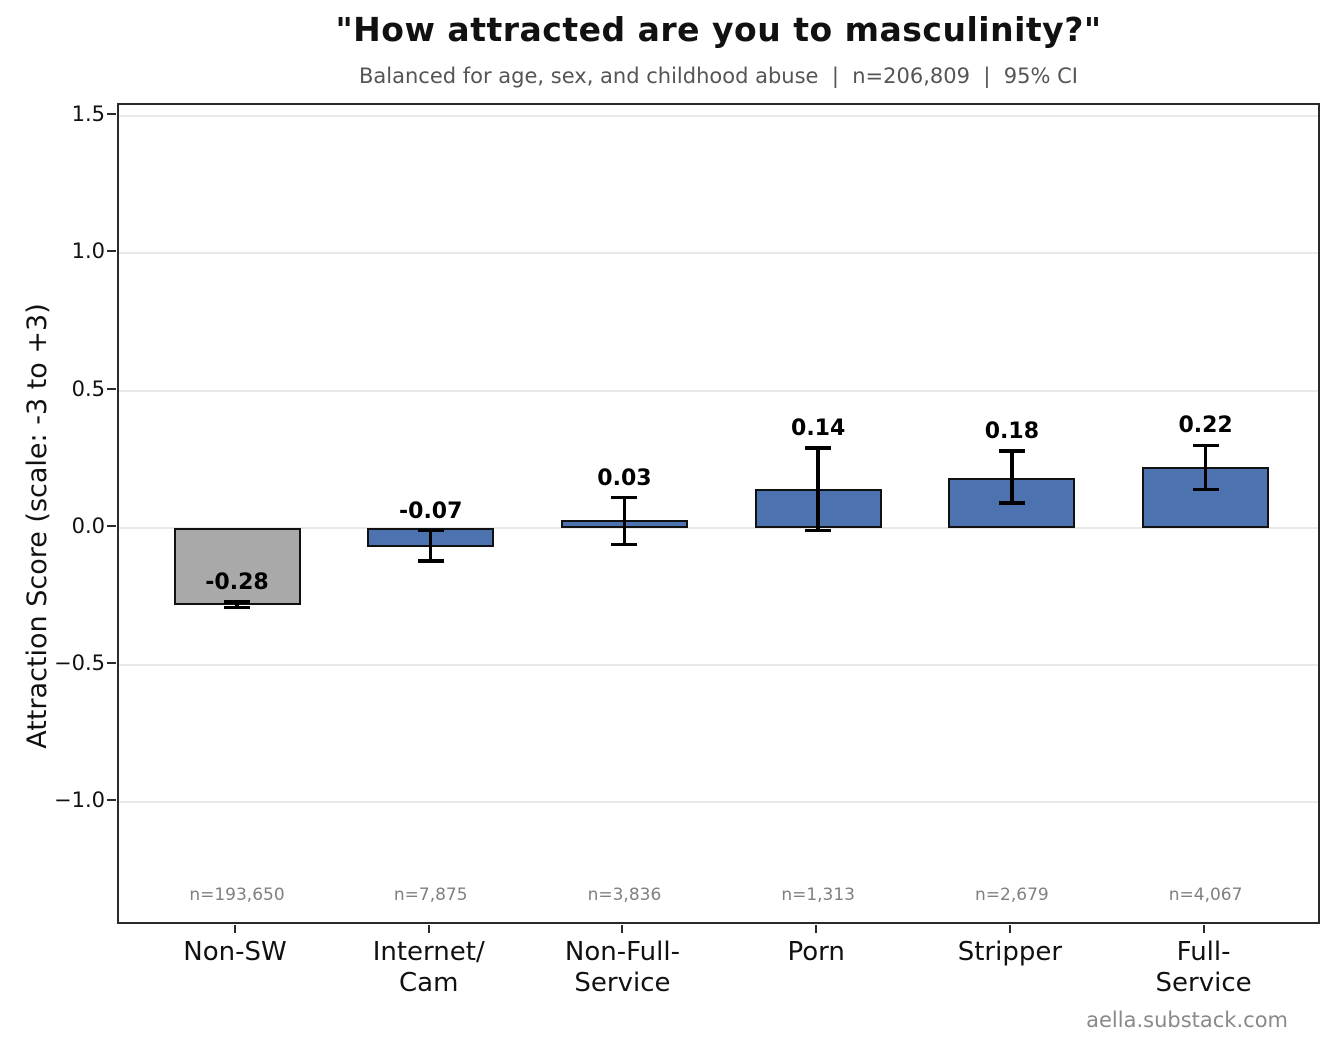 The image size is (1334, 1053). I want to click on watermark: aella.substack.com, so click(1187, 1020).